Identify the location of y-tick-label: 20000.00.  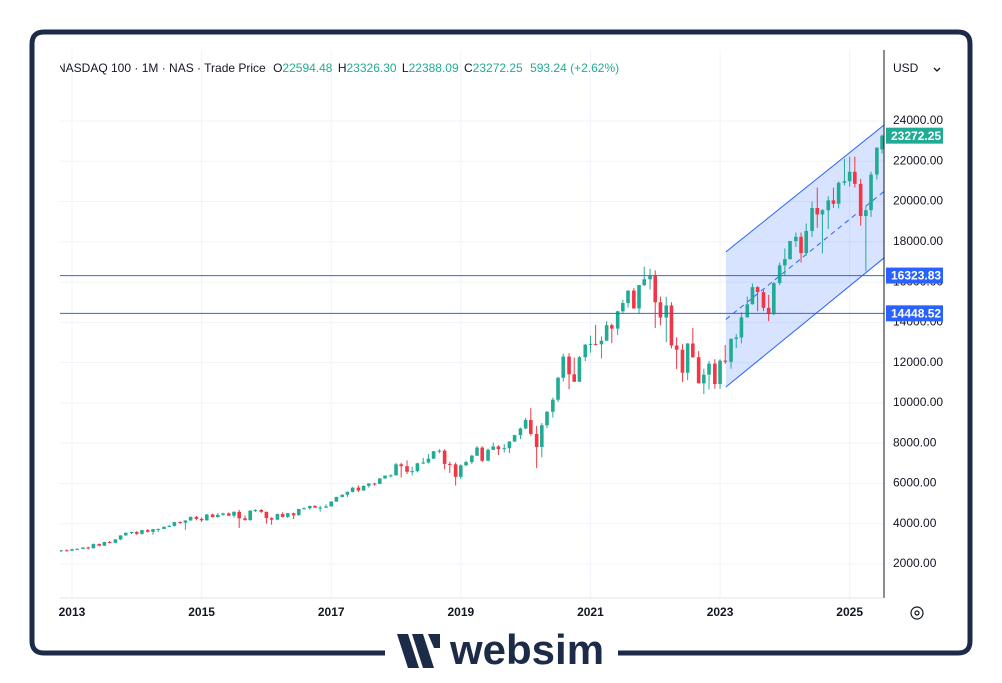
(918, 201).